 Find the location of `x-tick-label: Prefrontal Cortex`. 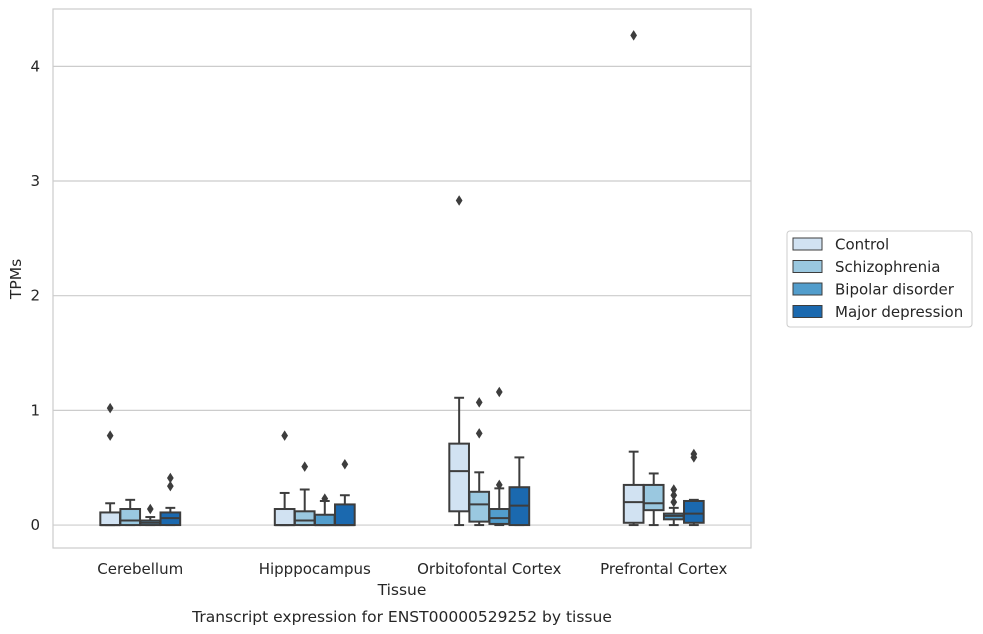

x-tick-label: Prefrontal Cortex is located at coordinates (663, 569).